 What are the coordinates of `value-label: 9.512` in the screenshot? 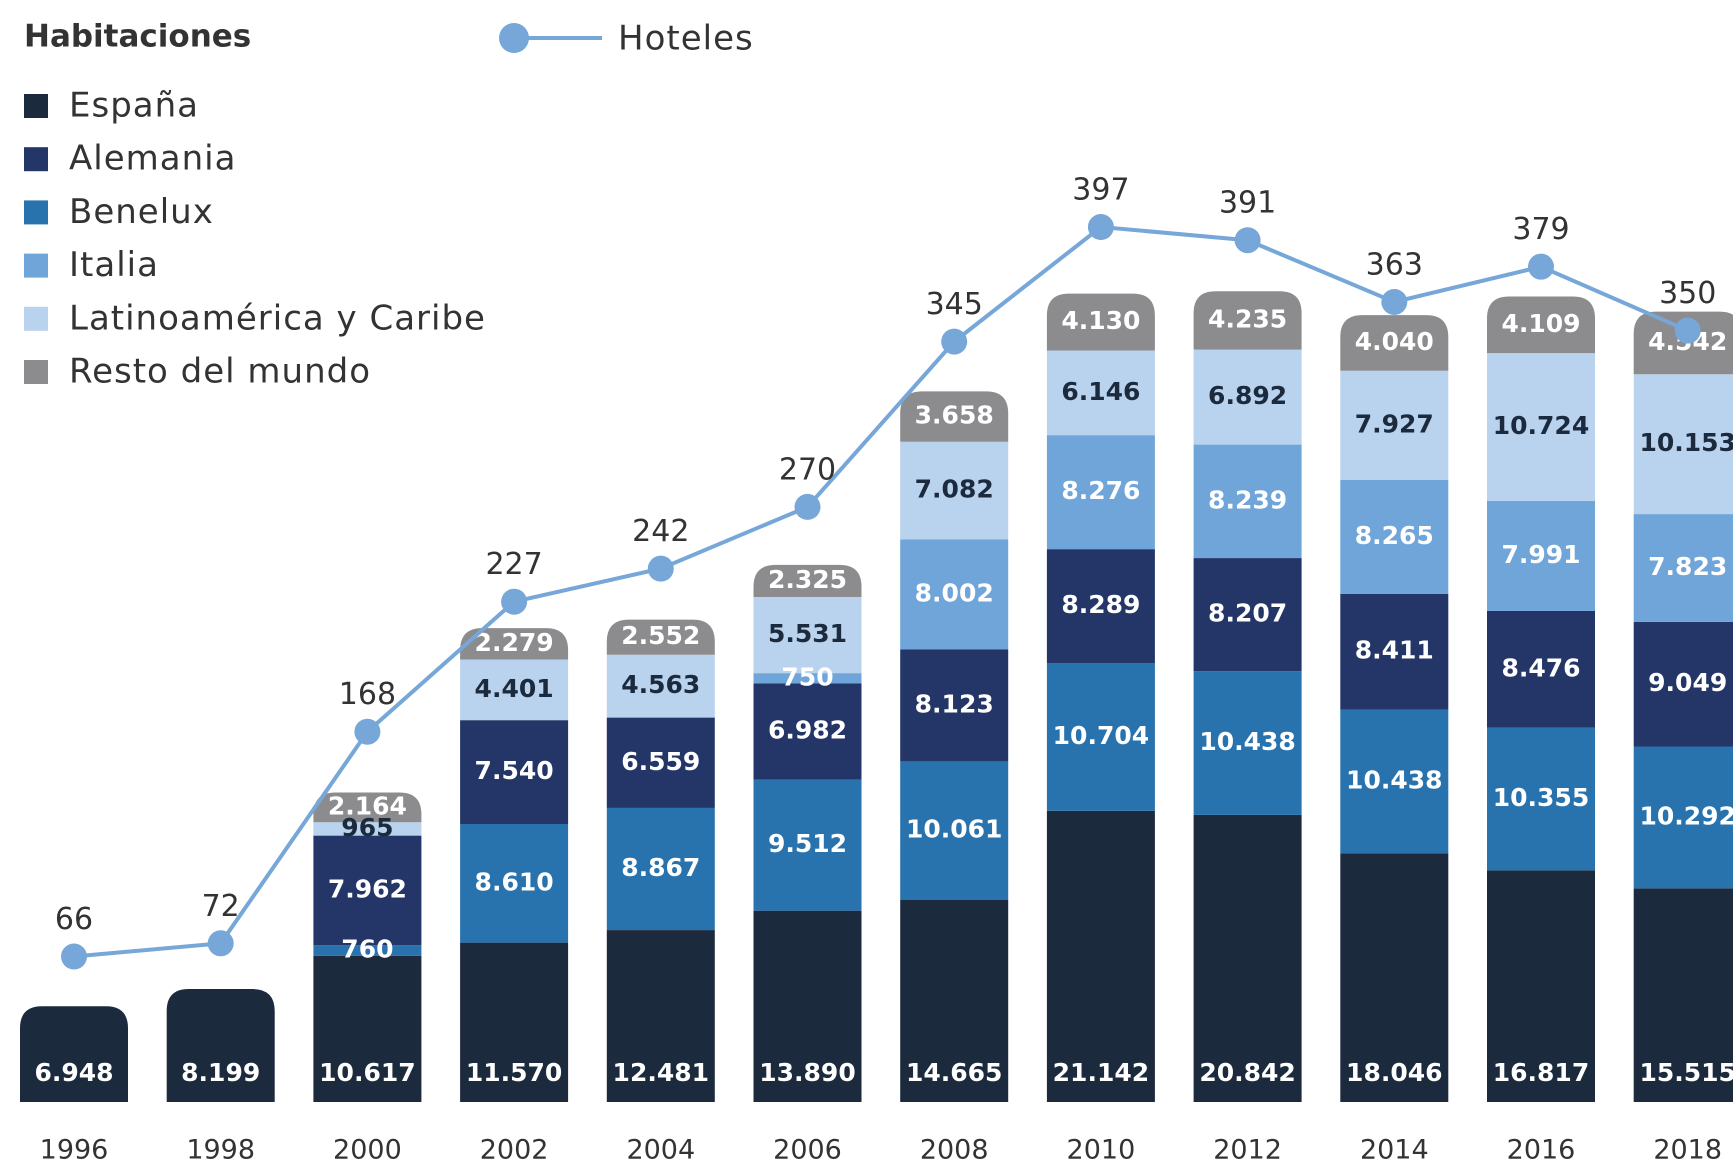 It's located at (807, 843).